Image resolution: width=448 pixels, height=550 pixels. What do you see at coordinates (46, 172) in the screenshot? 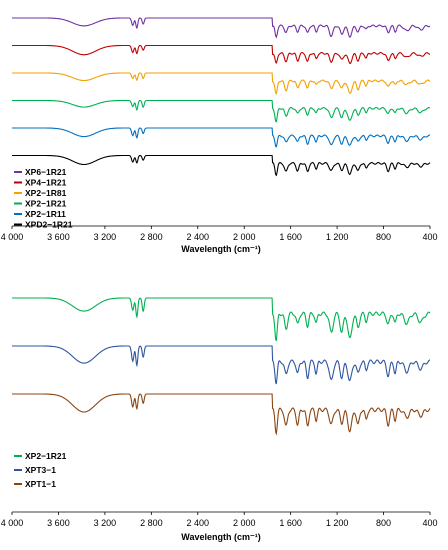
I see `legend-label: XP6−1R21` at bounding box center [46, 172].